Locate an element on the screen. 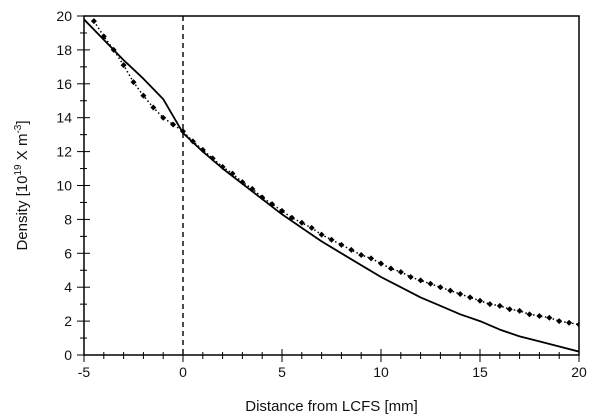  y-tick-label: 0 is located at coordinates (68, 355).